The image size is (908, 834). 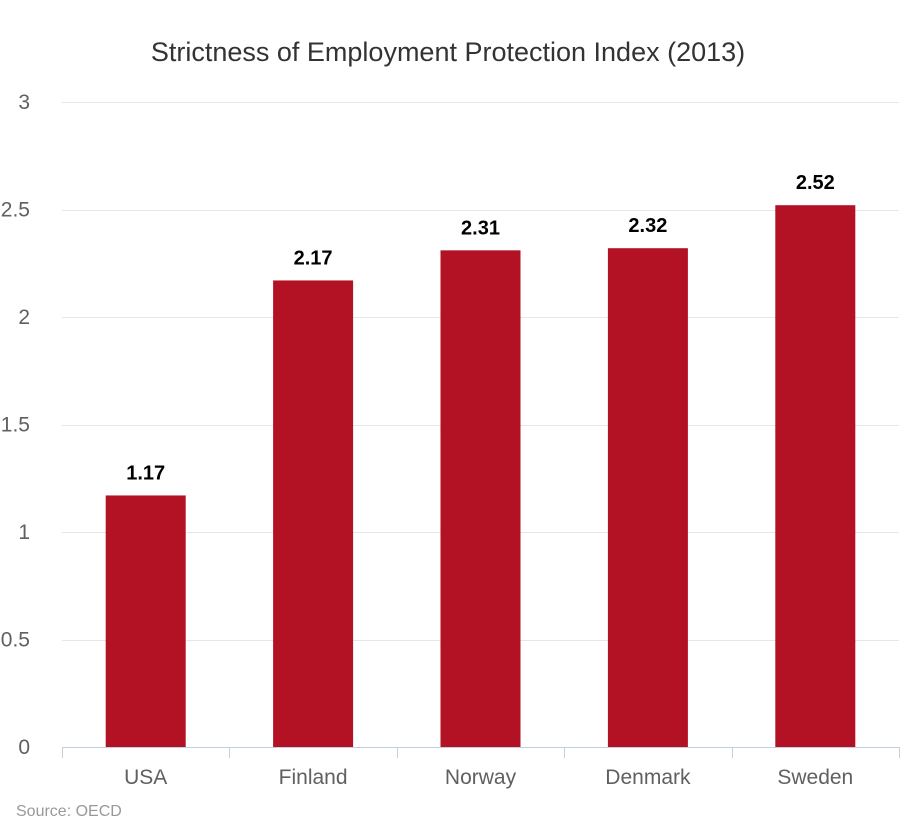 I want to click on data-label: 2.32, so click(x=647, y=226).